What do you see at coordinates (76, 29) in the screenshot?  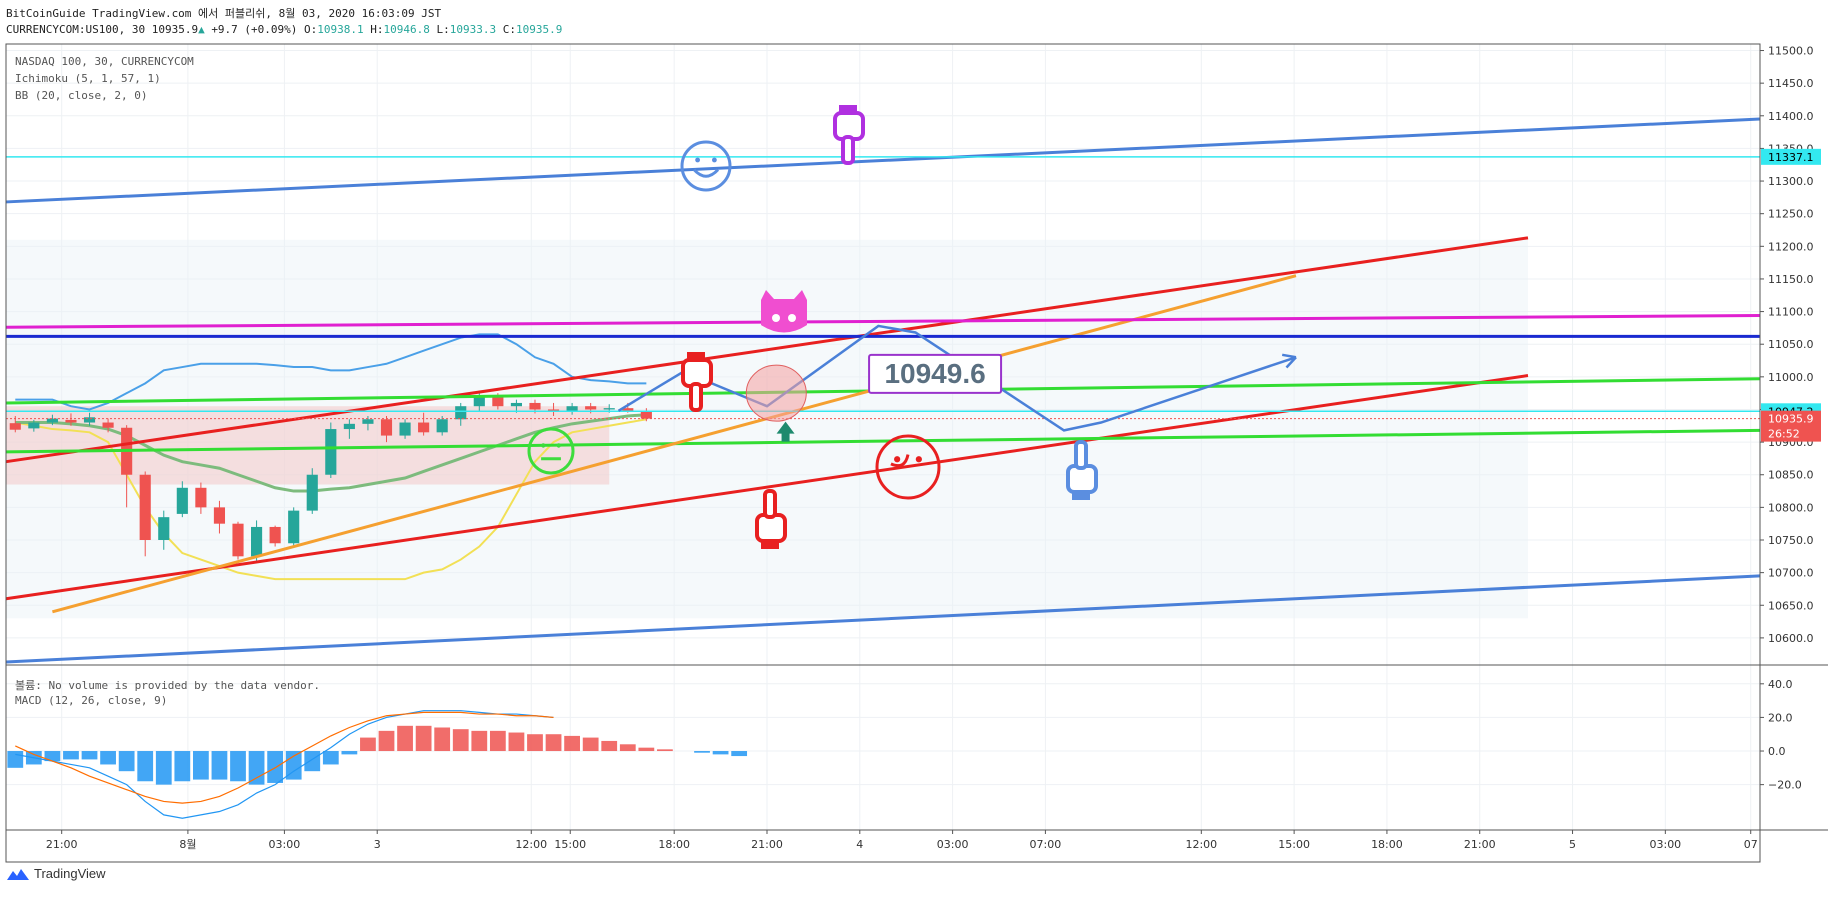 I see `symbol-label: CURRENCYCOM:US100, 30` at bounding box center [76, 29].